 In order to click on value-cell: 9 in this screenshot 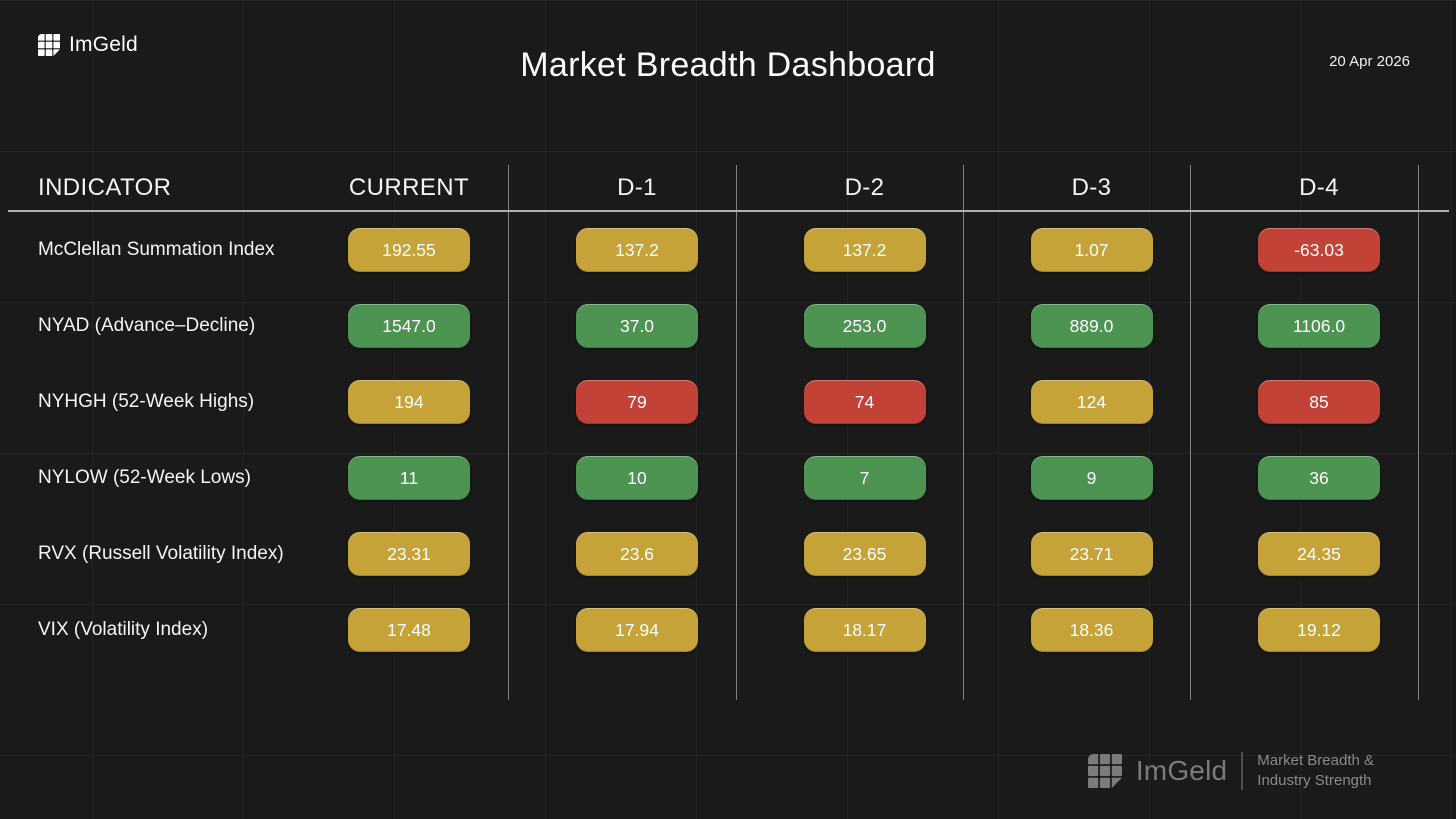, I will do `click(1076, 478)`.